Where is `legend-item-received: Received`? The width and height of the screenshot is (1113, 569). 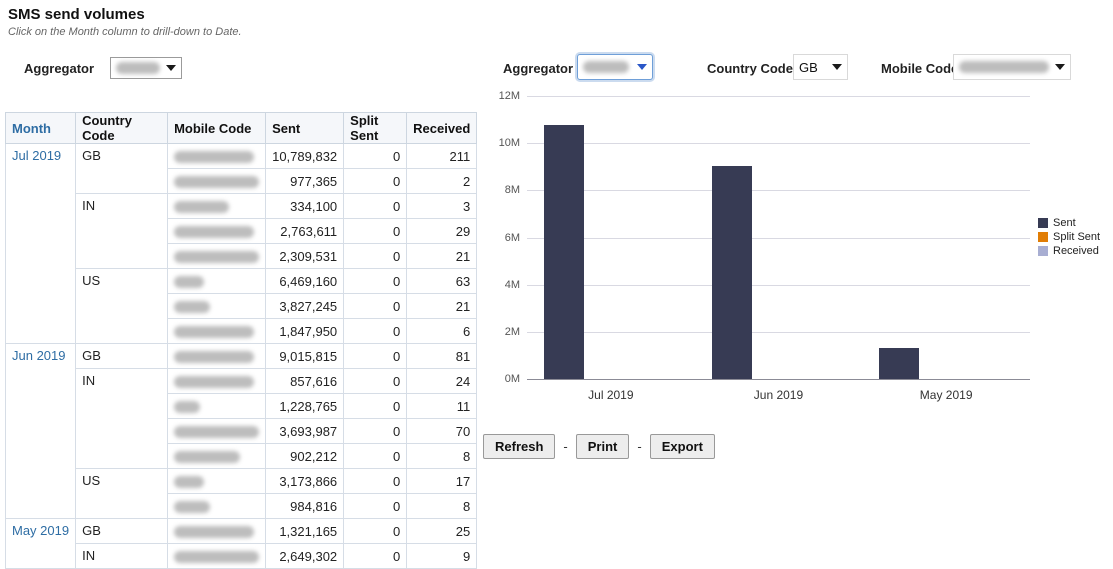
legend-item-received: Received is located at coordinates (1069, 251).